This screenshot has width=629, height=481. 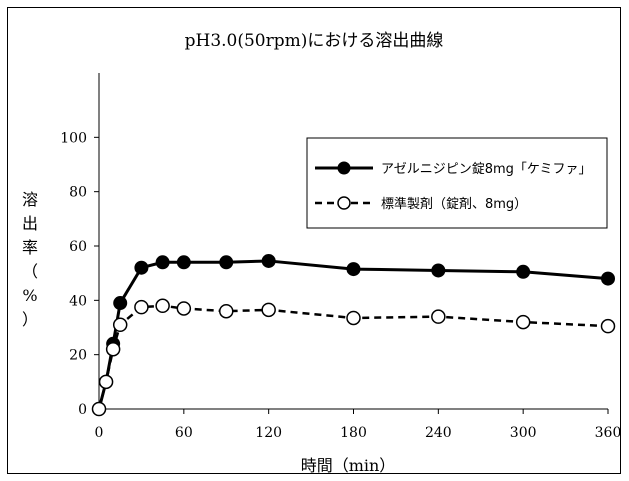 What do you see at coordinates (608, 433) in the screenshot?
I see `x-tick-label: 360` at bounding box center [608, 433].